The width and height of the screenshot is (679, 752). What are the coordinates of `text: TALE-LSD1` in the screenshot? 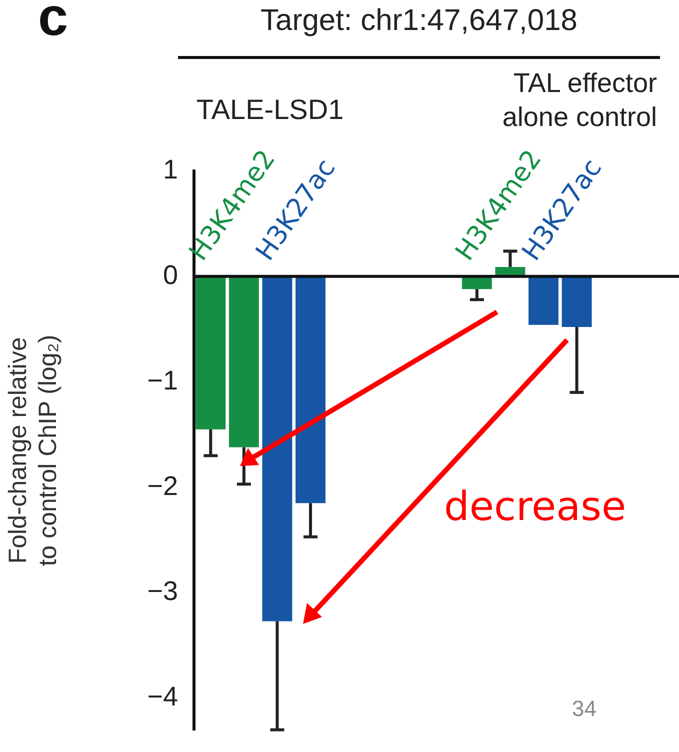 It's located at (270, 110).